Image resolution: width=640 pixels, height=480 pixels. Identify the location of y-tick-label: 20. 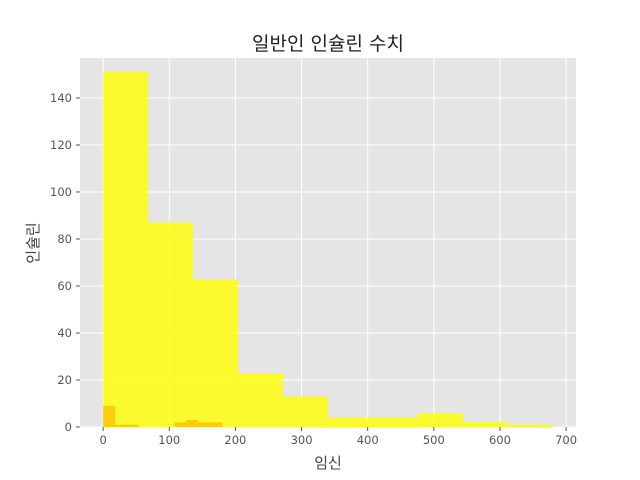
(64, 380).